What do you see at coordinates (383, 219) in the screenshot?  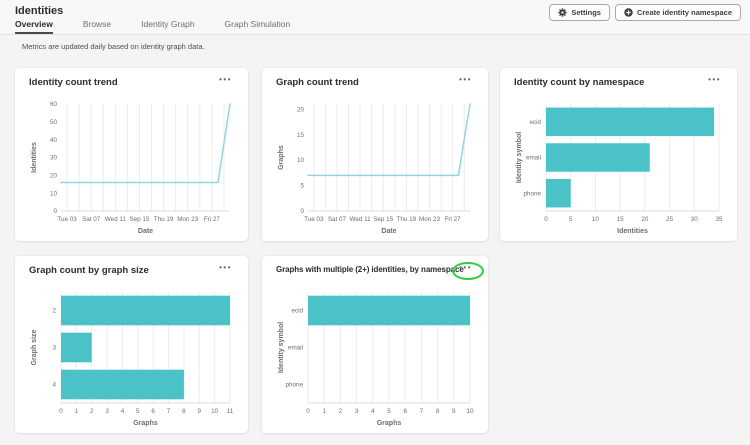 I see `svg-text: Sep 15` at bounding box center [383, 219].